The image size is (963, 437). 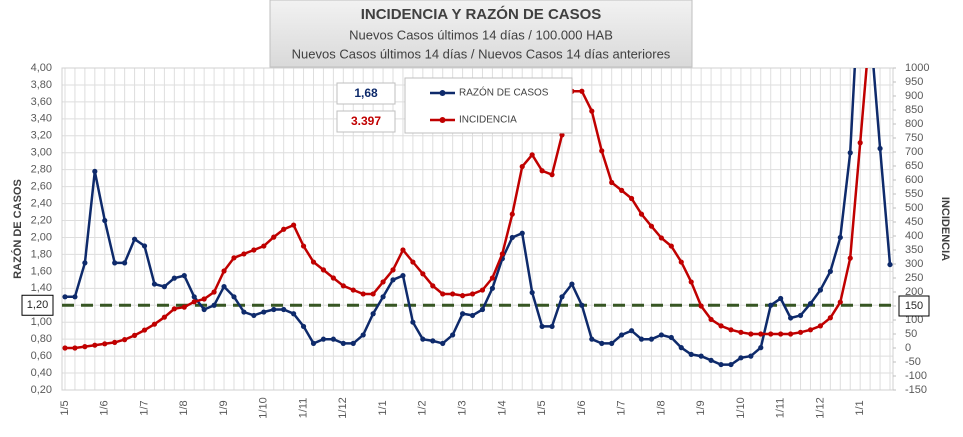 What do you see at coordinates (661, 407) in the screenshot?
I see `x-tick-label: 1/8` at bounding box center [661, 407].